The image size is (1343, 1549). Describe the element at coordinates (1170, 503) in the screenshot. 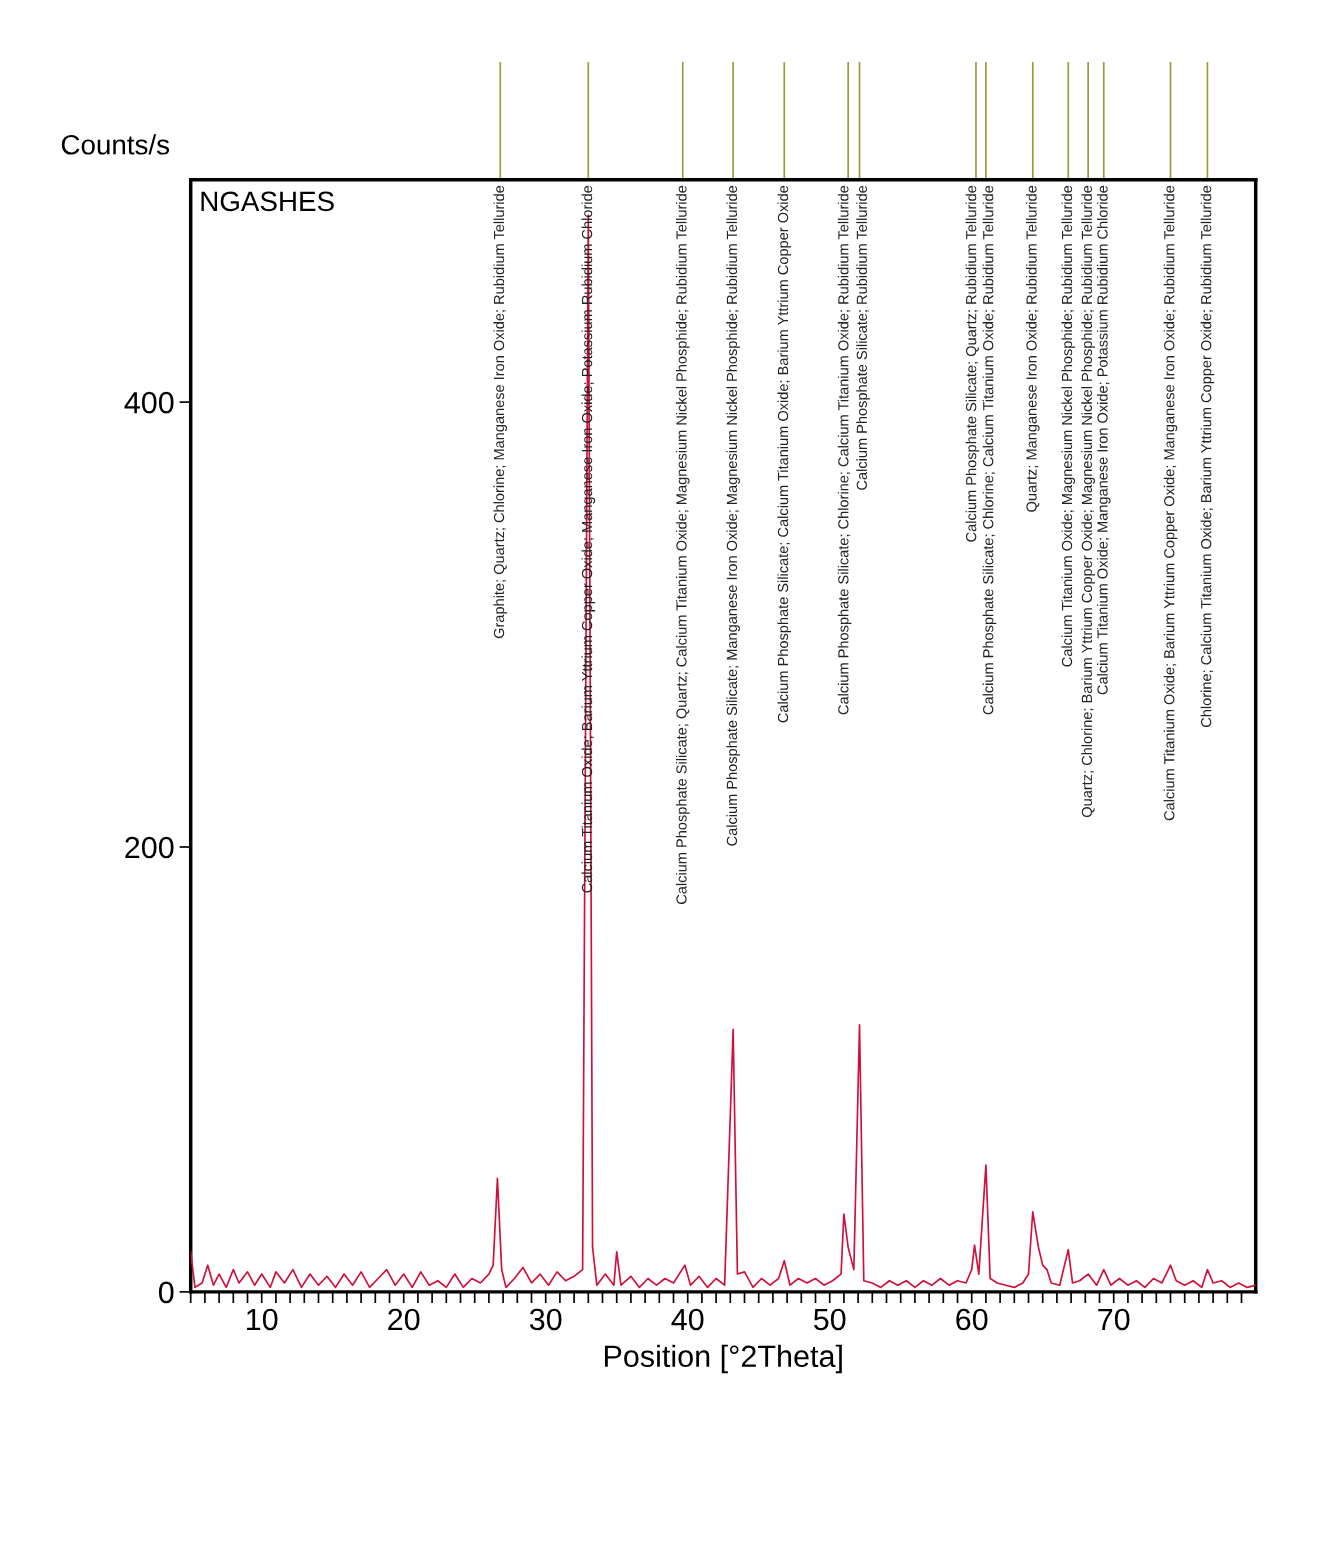

I see `ref-line-label: Calcium Titanium Oxide; Barium Yttrium Copper Oxide; Manganese Iron Oxide; Rubidium Telluride` at that location.